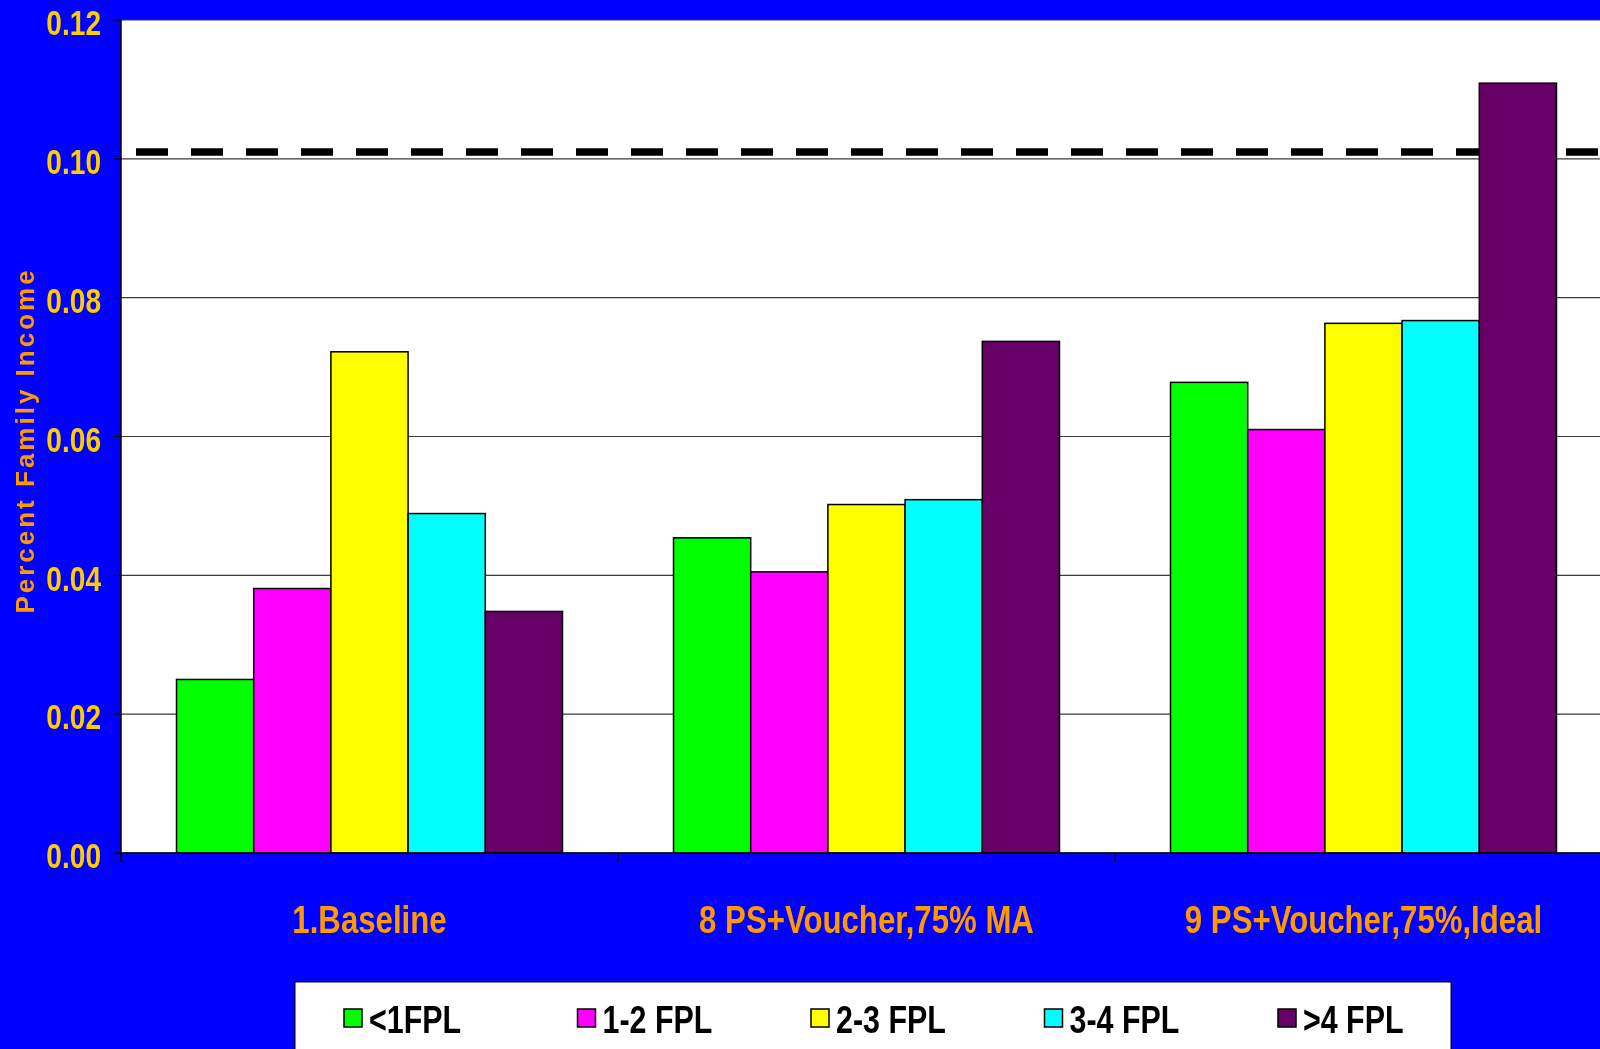 This screenshot has height=1049, width=1600. Describe the element at coordinates (73, 161) in the screenshot. I see `y-tick-label: 0.10` at that location.